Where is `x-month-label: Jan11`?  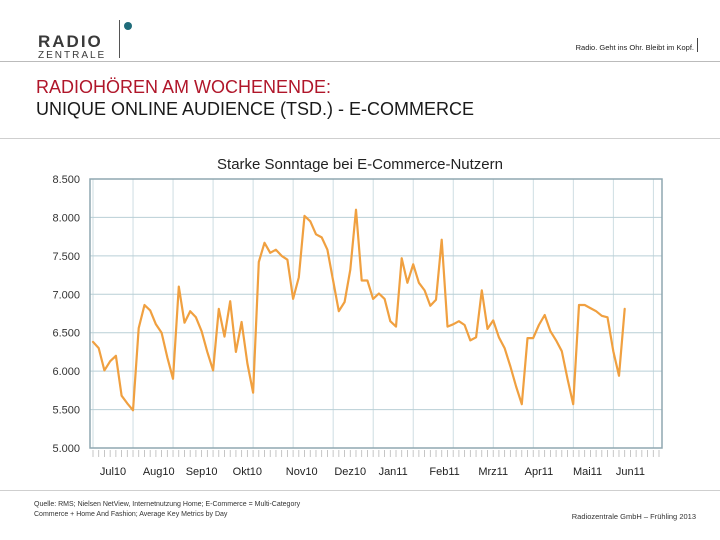
x-month-label: Jan11 is located at coordinates (393, 472).